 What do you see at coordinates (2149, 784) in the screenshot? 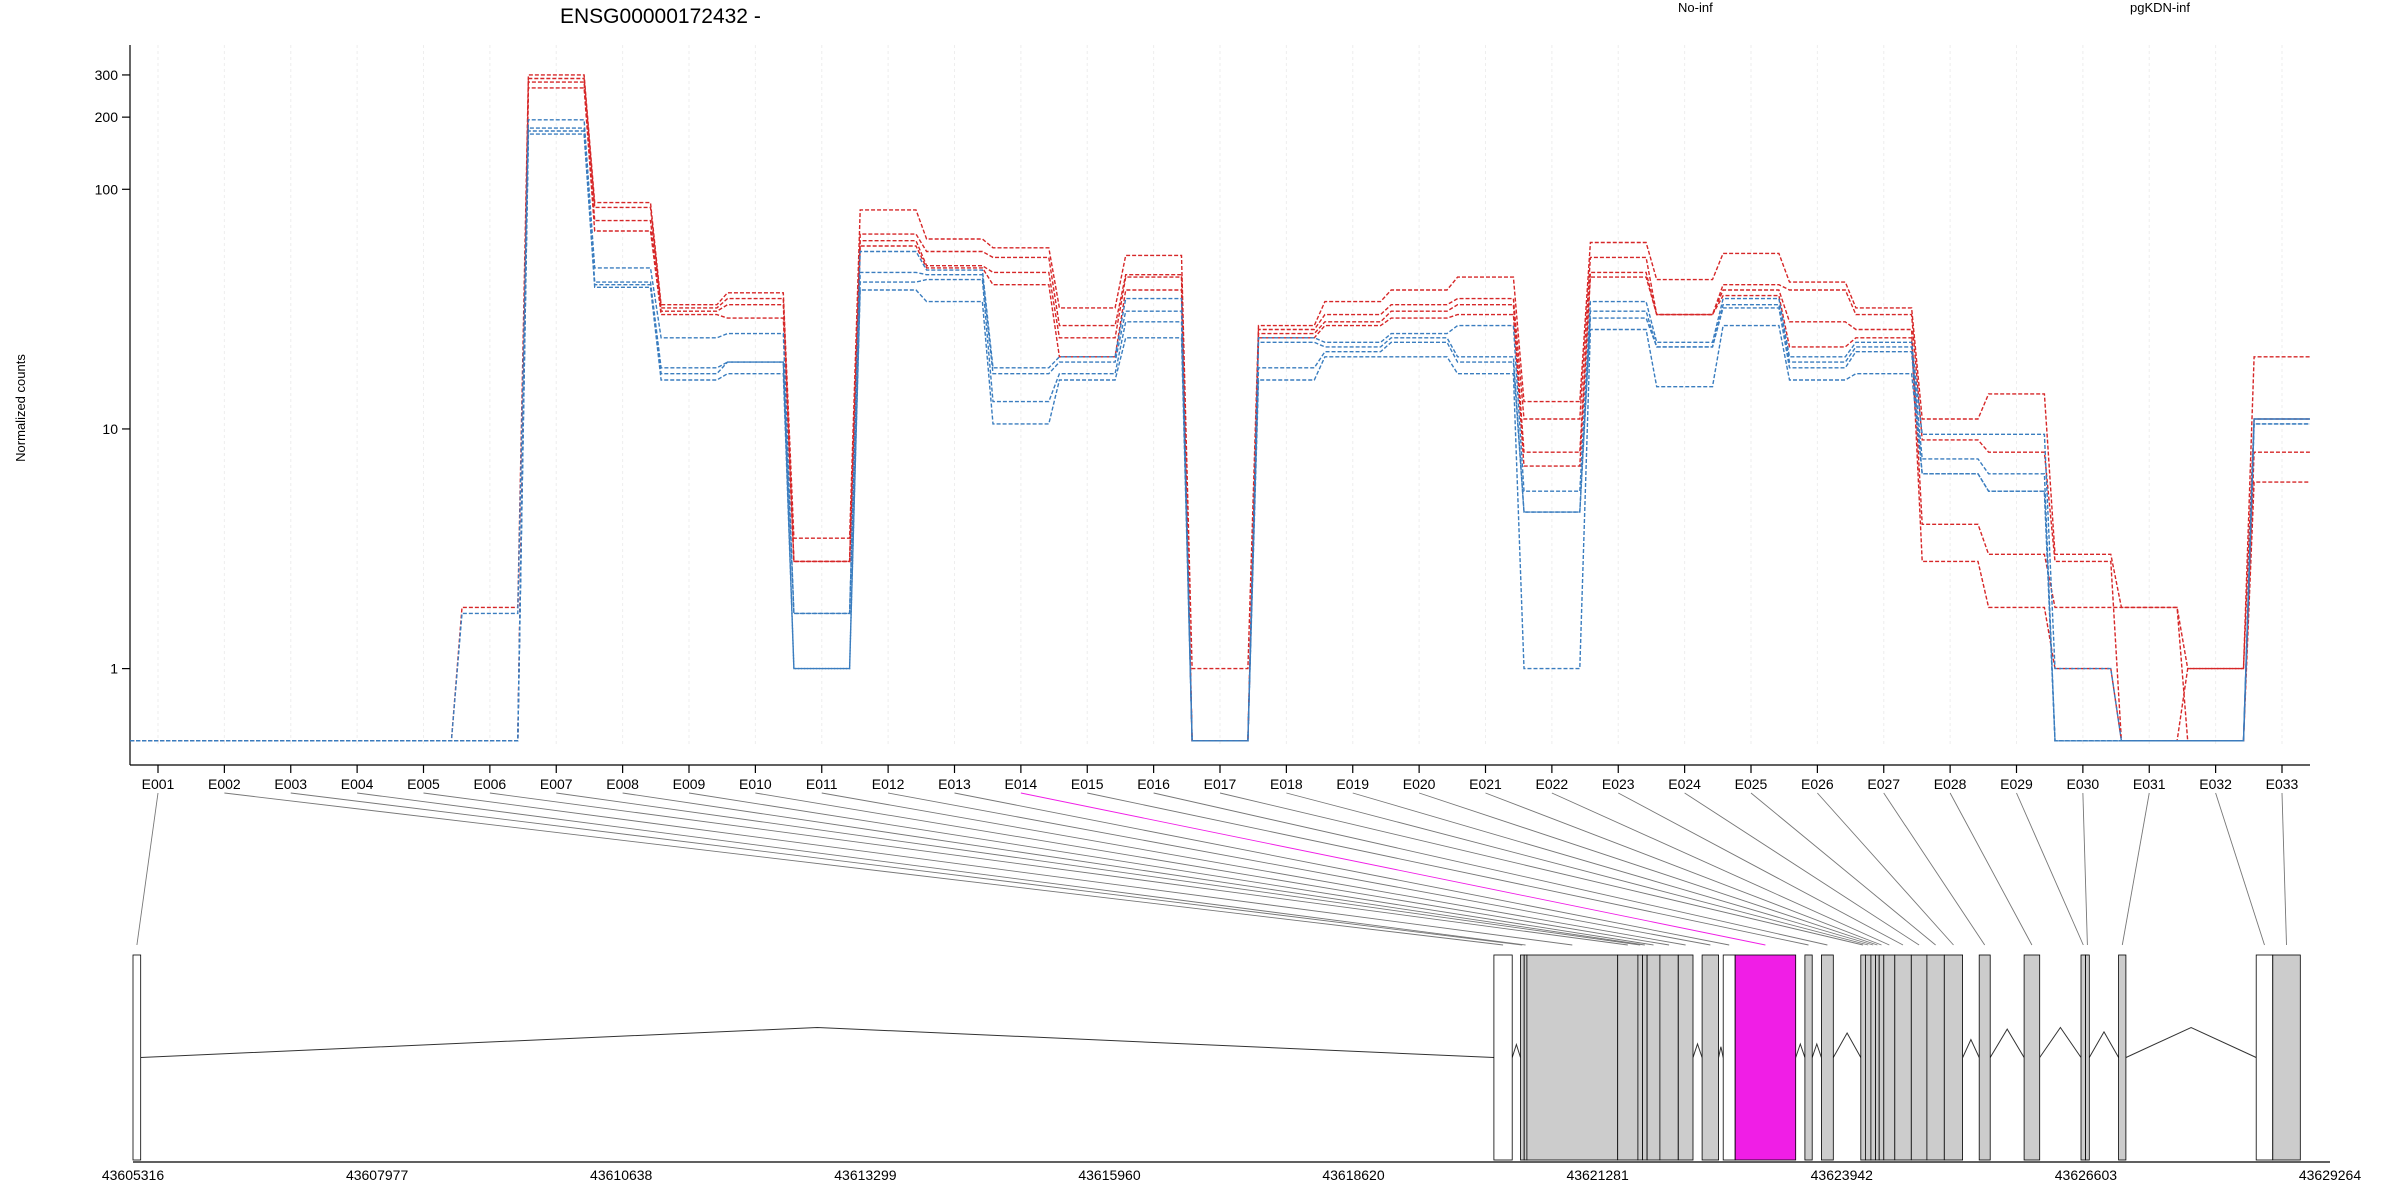
I see `x-tick-label: E031` at bounding box center [2149, 784].